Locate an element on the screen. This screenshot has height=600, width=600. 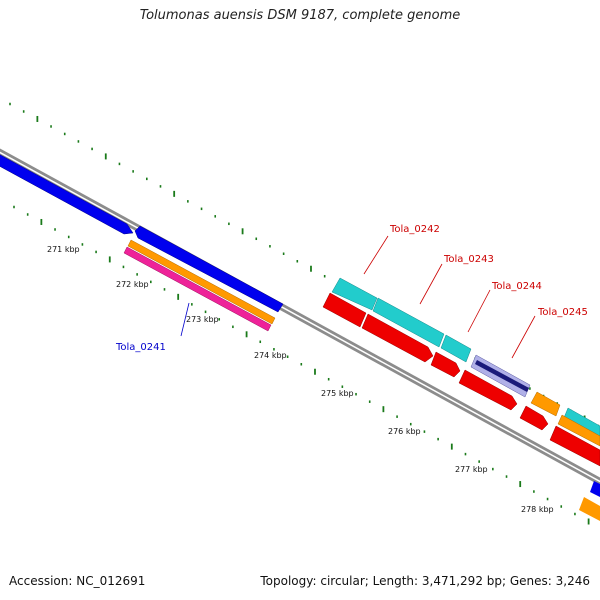
feature-red-0243b is located at coordinates (488, 390).